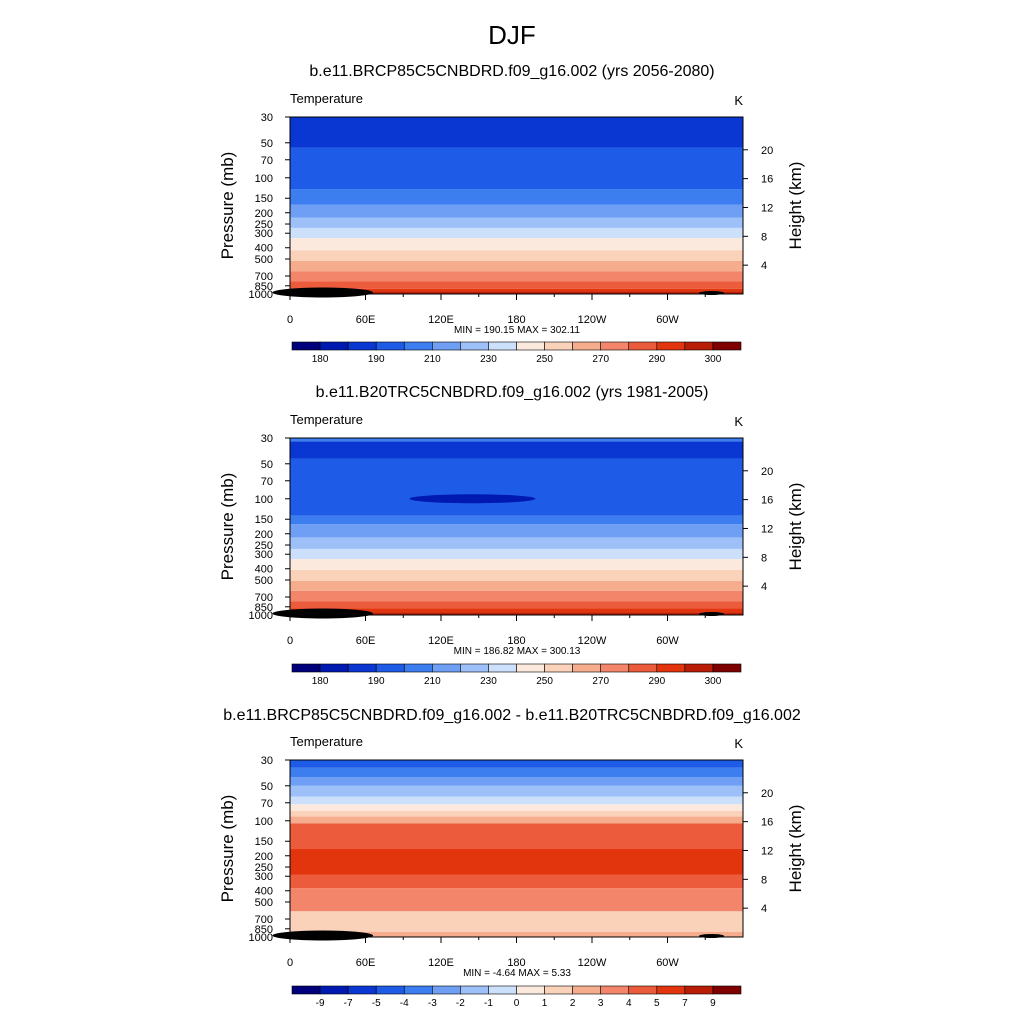  I want to click on colorbar-label: -4, so click(404, 1003).